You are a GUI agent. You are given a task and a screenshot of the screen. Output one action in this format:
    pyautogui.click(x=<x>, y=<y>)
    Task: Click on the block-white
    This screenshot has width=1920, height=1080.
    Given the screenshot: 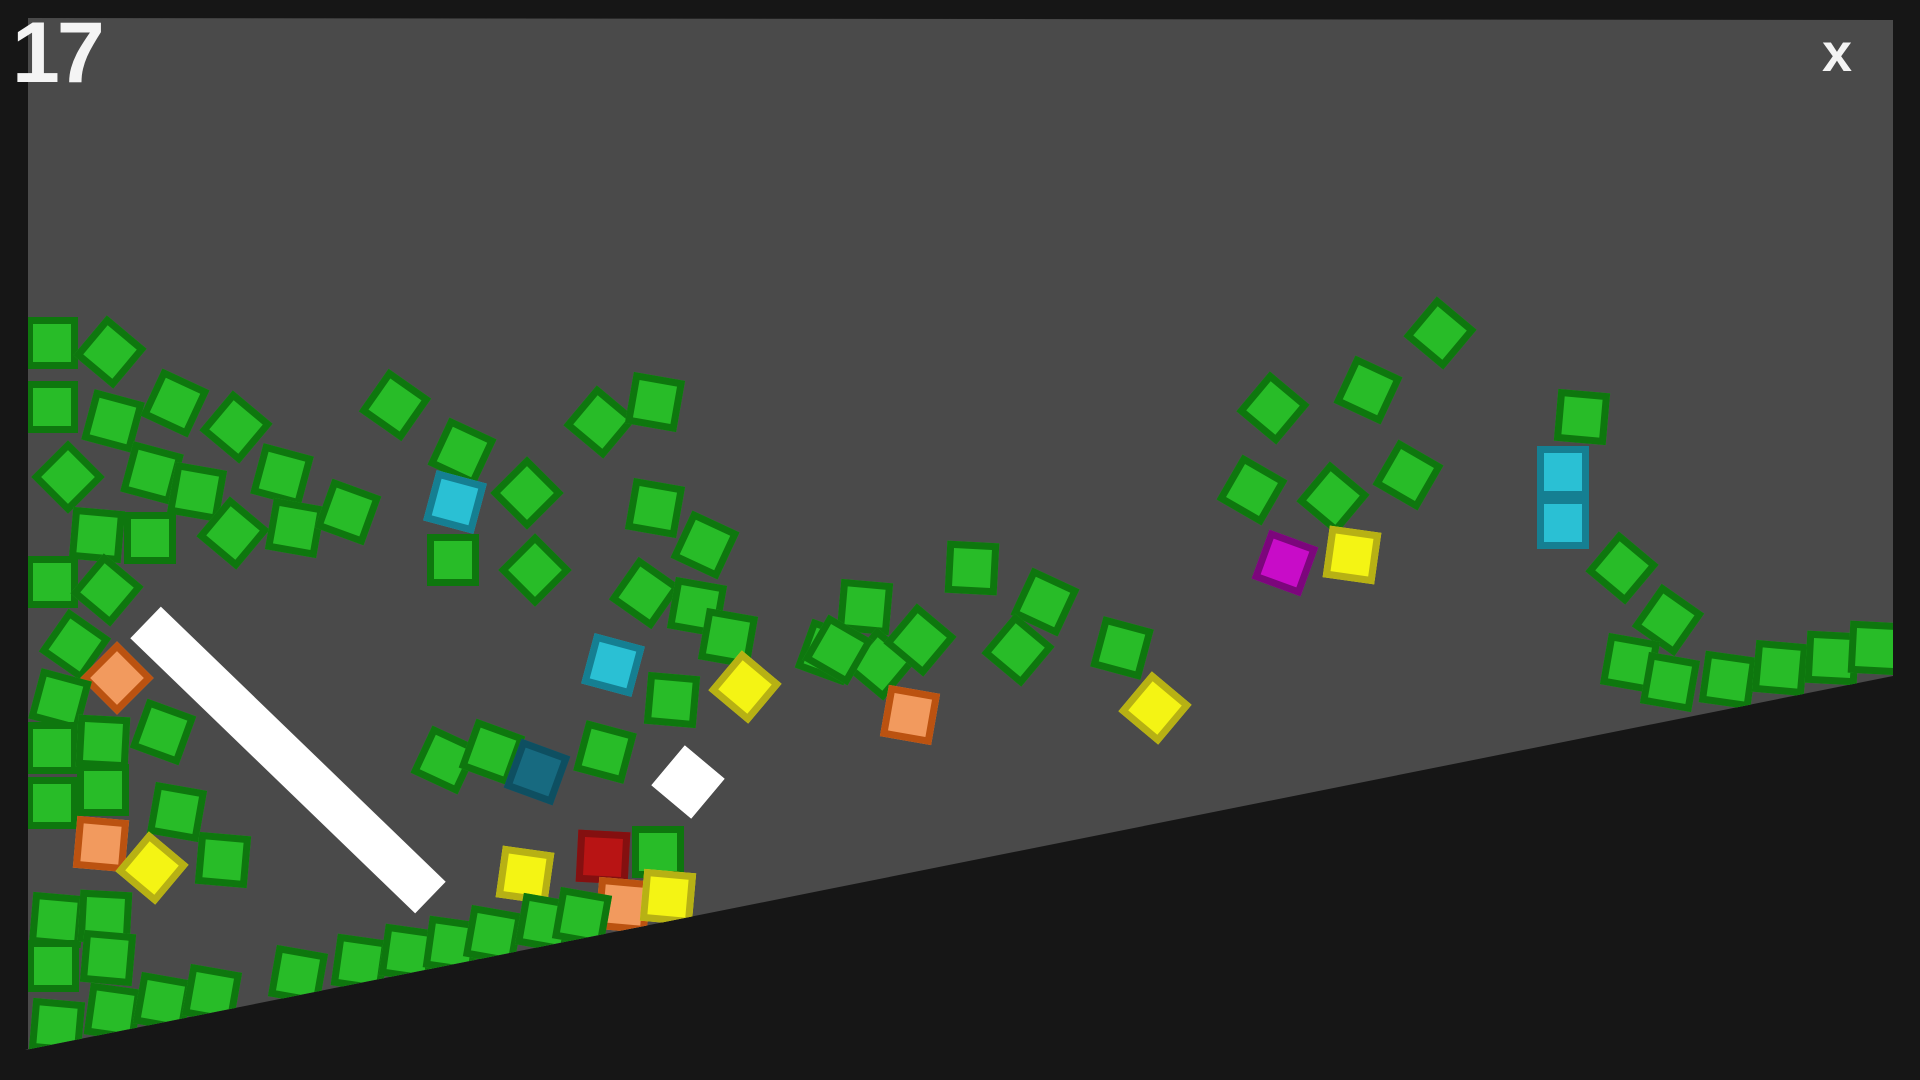 What is the action you would take?
    pyautogui.click(x=688, y=782)
    